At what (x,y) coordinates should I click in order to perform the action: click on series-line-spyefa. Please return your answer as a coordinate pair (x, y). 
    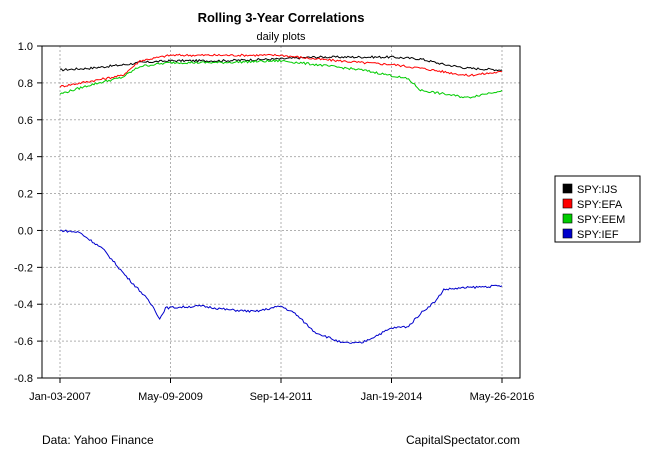
    Looking at the image, I should click on (281, 70).